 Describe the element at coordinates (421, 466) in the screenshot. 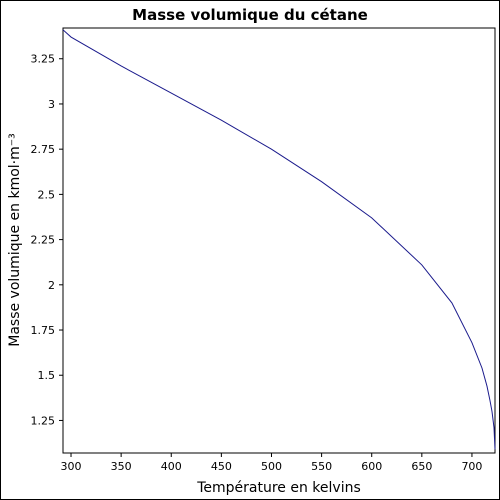

I see `x-tick-label: 650` at that location.